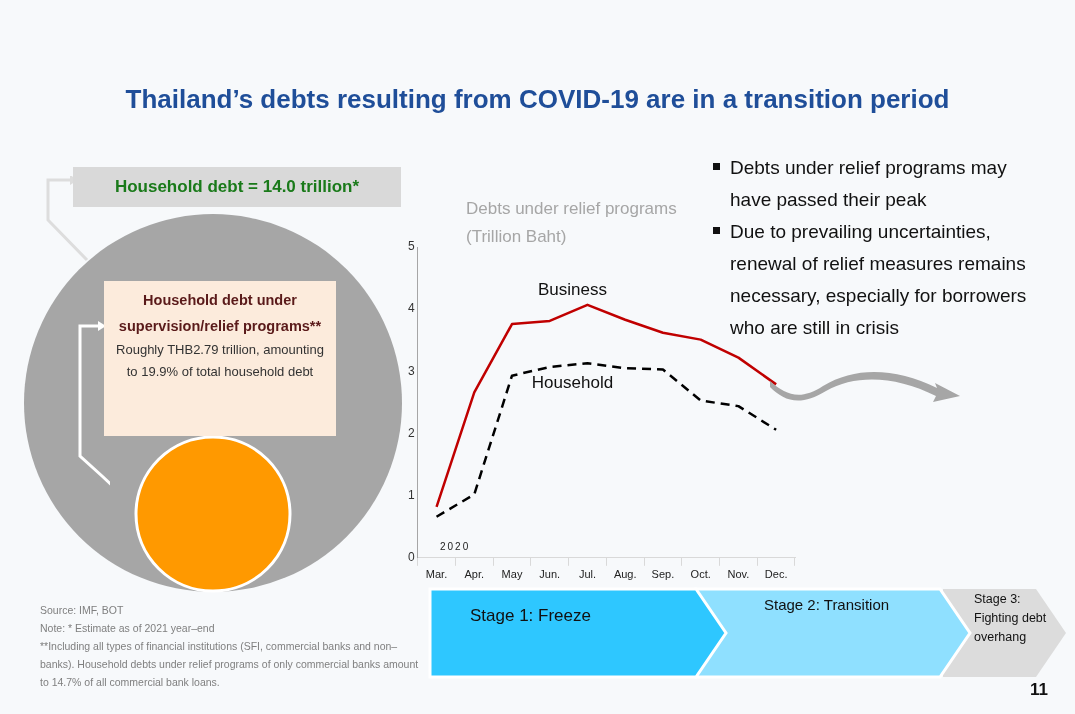 The width and height of the screenshot is (1075, 714). I want to click on y-tick-label: 2, so click(411, 432).